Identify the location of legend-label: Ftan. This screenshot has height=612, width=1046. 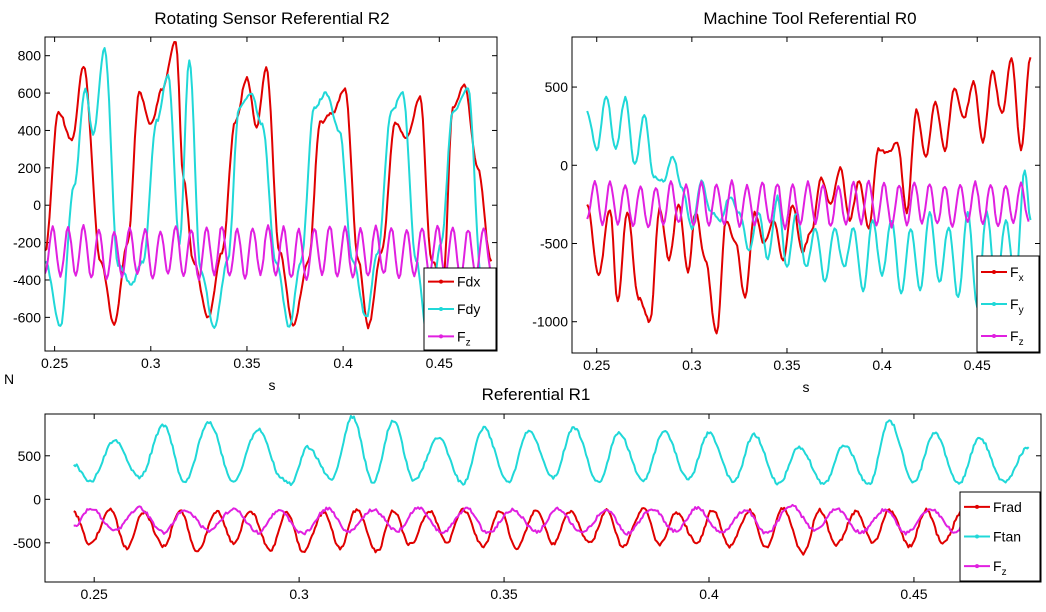
(1007, 537).